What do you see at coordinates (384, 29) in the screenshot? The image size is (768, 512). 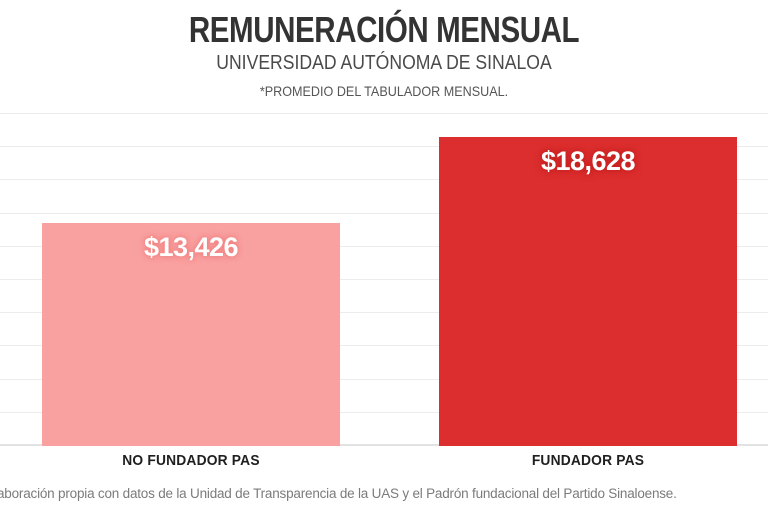 I see `chart-title: REMUNERACIÓN MENSUAL` at bounding box center [384, 29].